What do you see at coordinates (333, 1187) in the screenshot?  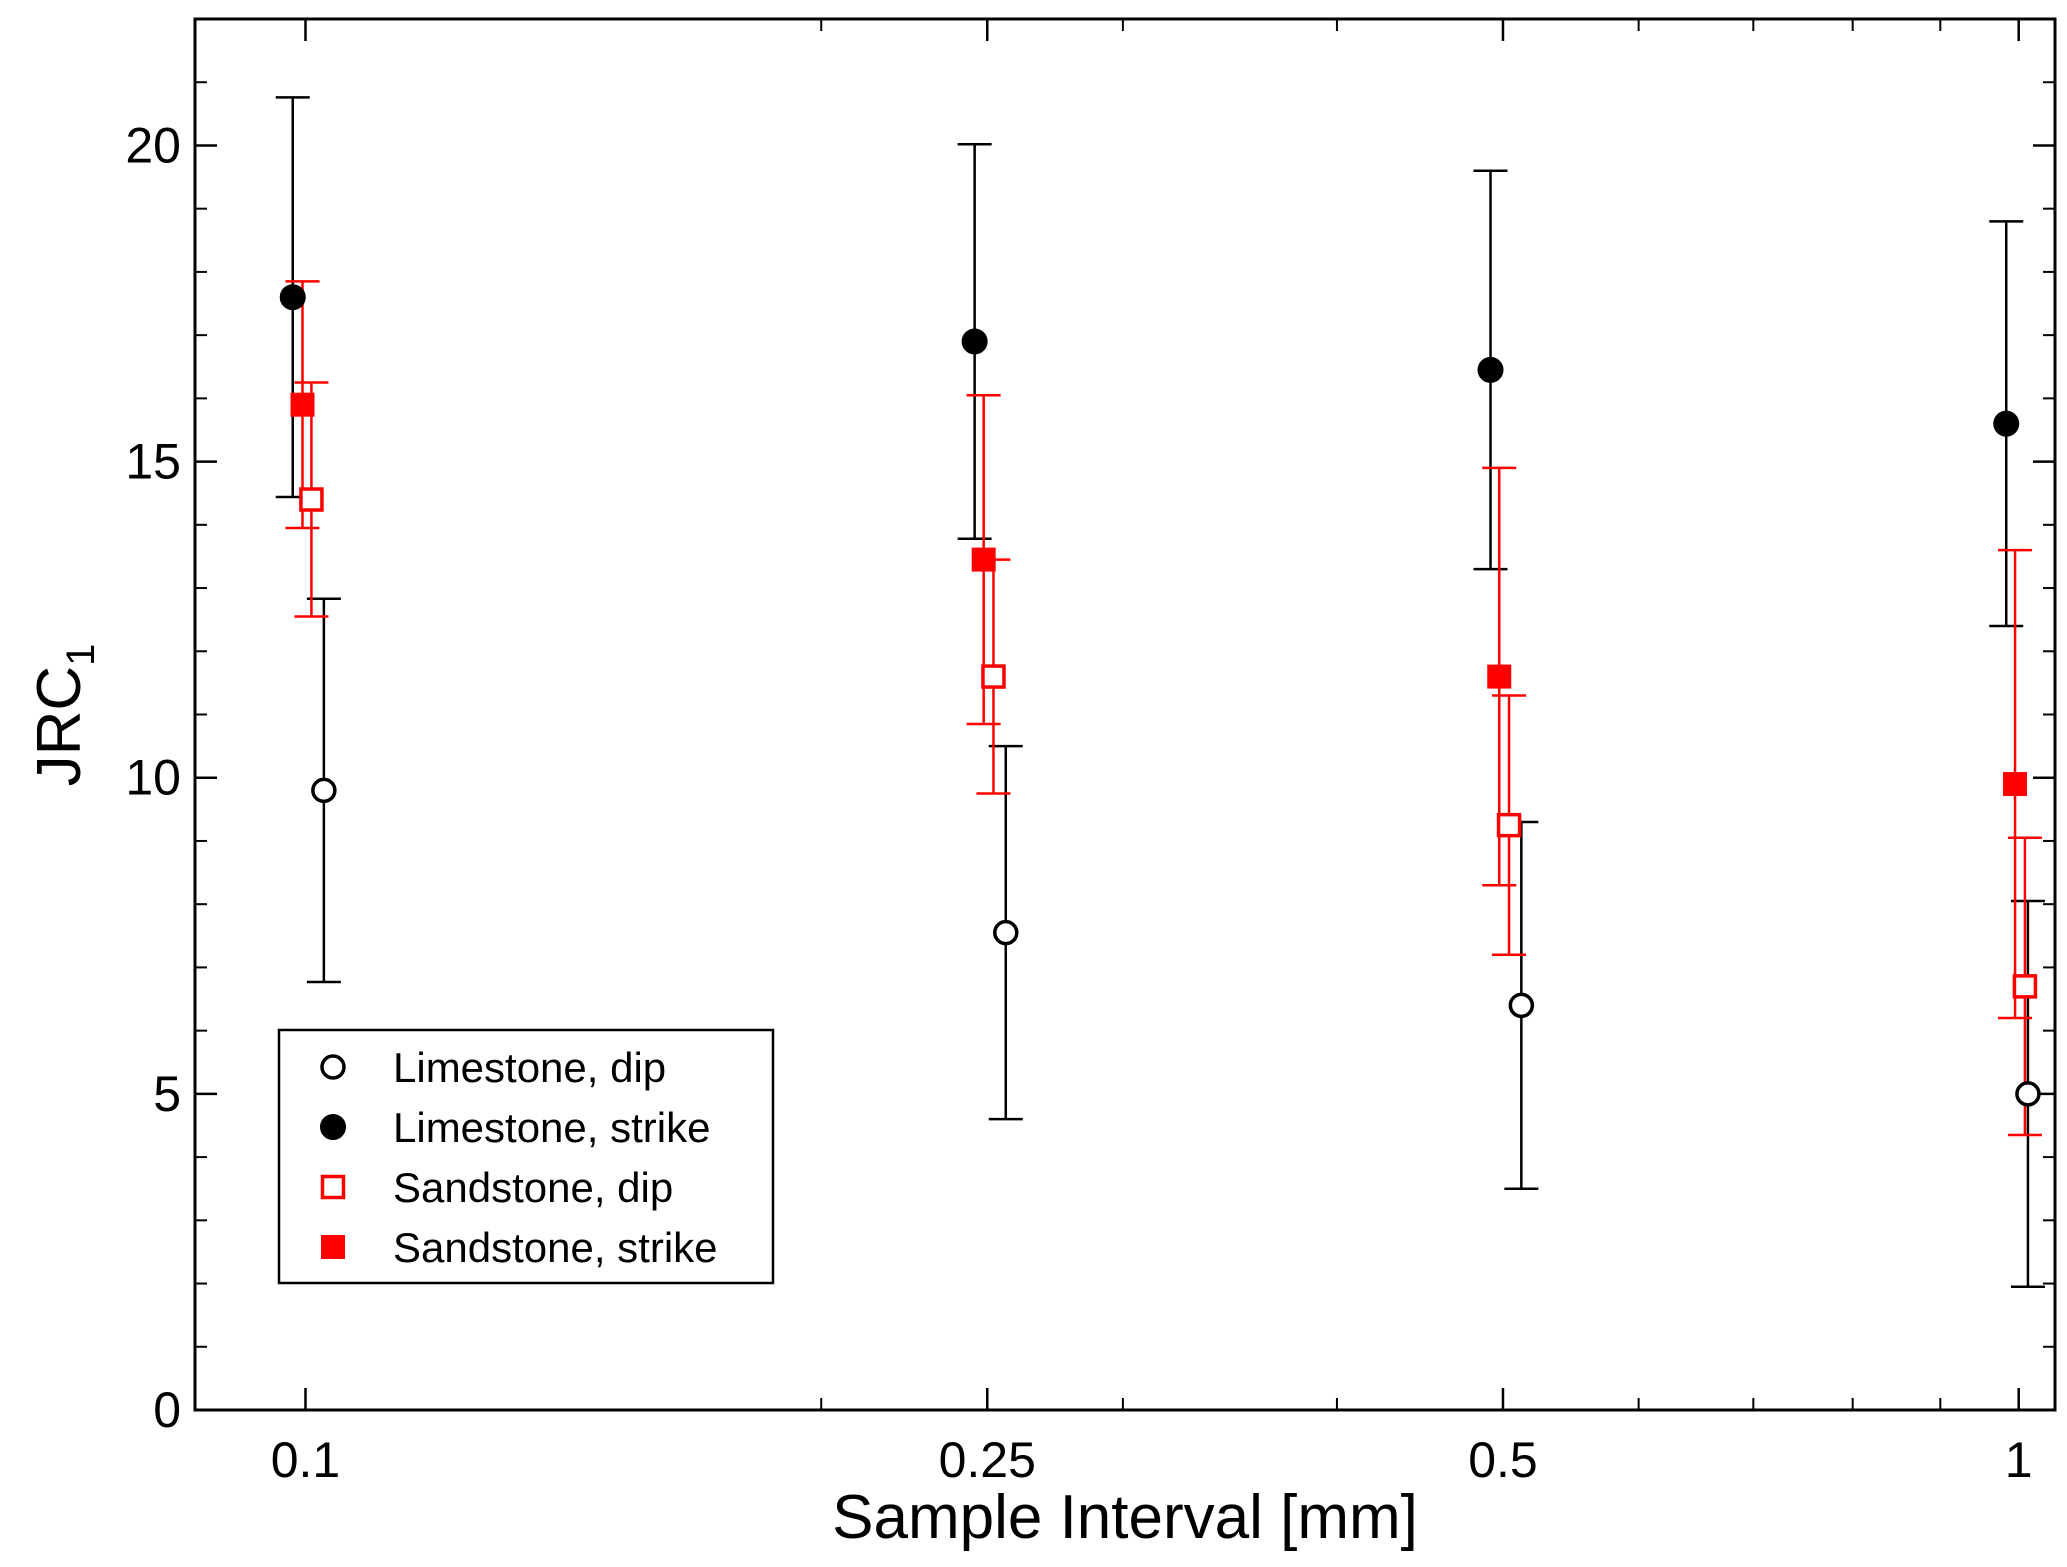 I see `legend-marker-sandstone-dip` at bounding box center [333, 1187].